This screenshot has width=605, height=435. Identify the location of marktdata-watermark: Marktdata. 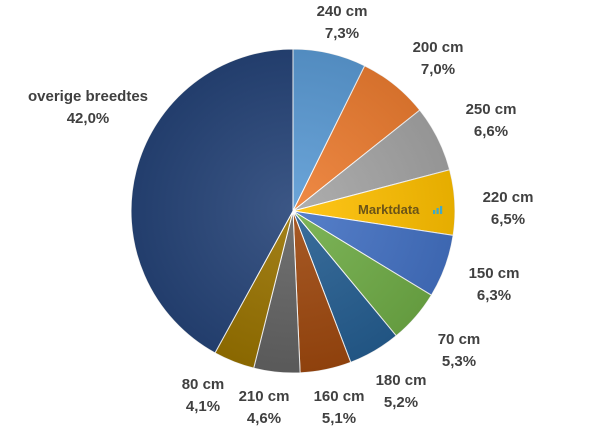
(400, 209).